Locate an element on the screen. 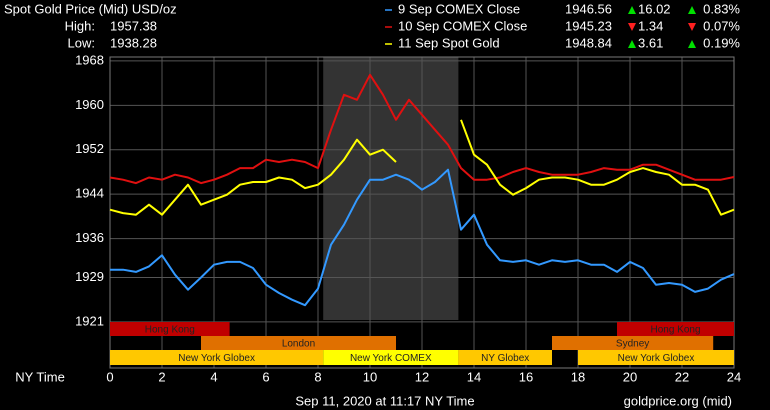 This screenshot has width=770, height=410. chart-title: Spot Gold Price (Mid) USD/oz is located at coordinates (90, 8).